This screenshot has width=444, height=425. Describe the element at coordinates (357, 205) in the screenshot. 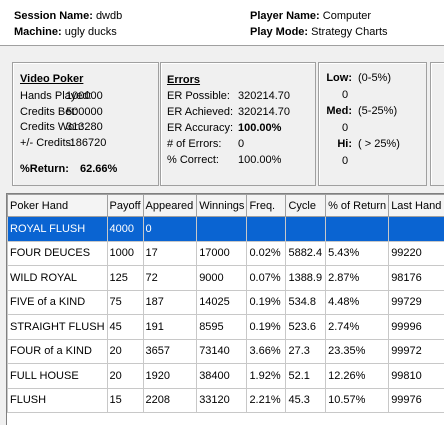

I see `column-header: % of Return` at that location.